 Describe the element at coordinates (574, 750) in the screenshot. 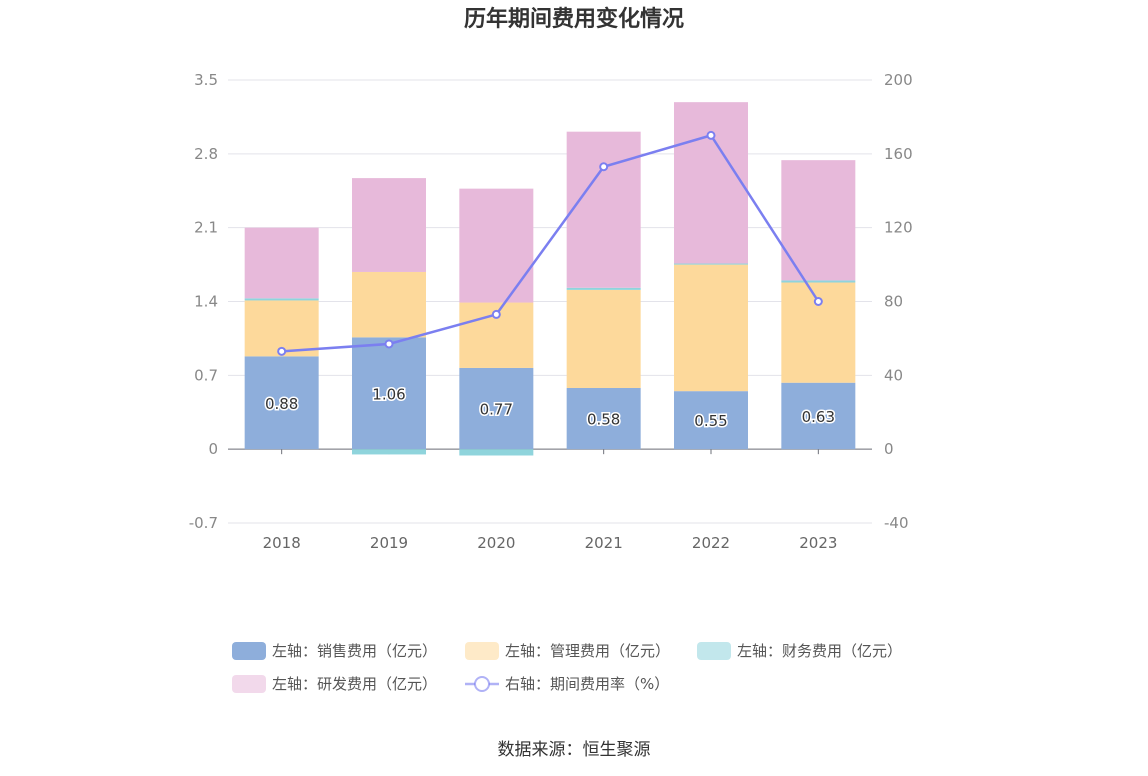

I see `source-note: 数据来源：恒生聚源` at that location.